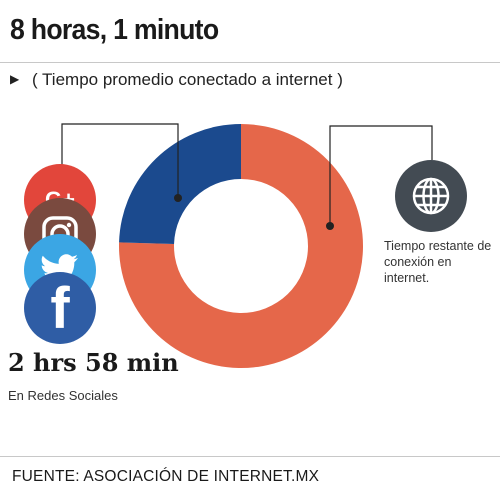 The height and width of the screenshot is (504, 500). What do you see at coordinates (438, 246) in the screenshot?
I see `remaining-label-line1: Tiempo restante de` at bounding box center [438, 246].